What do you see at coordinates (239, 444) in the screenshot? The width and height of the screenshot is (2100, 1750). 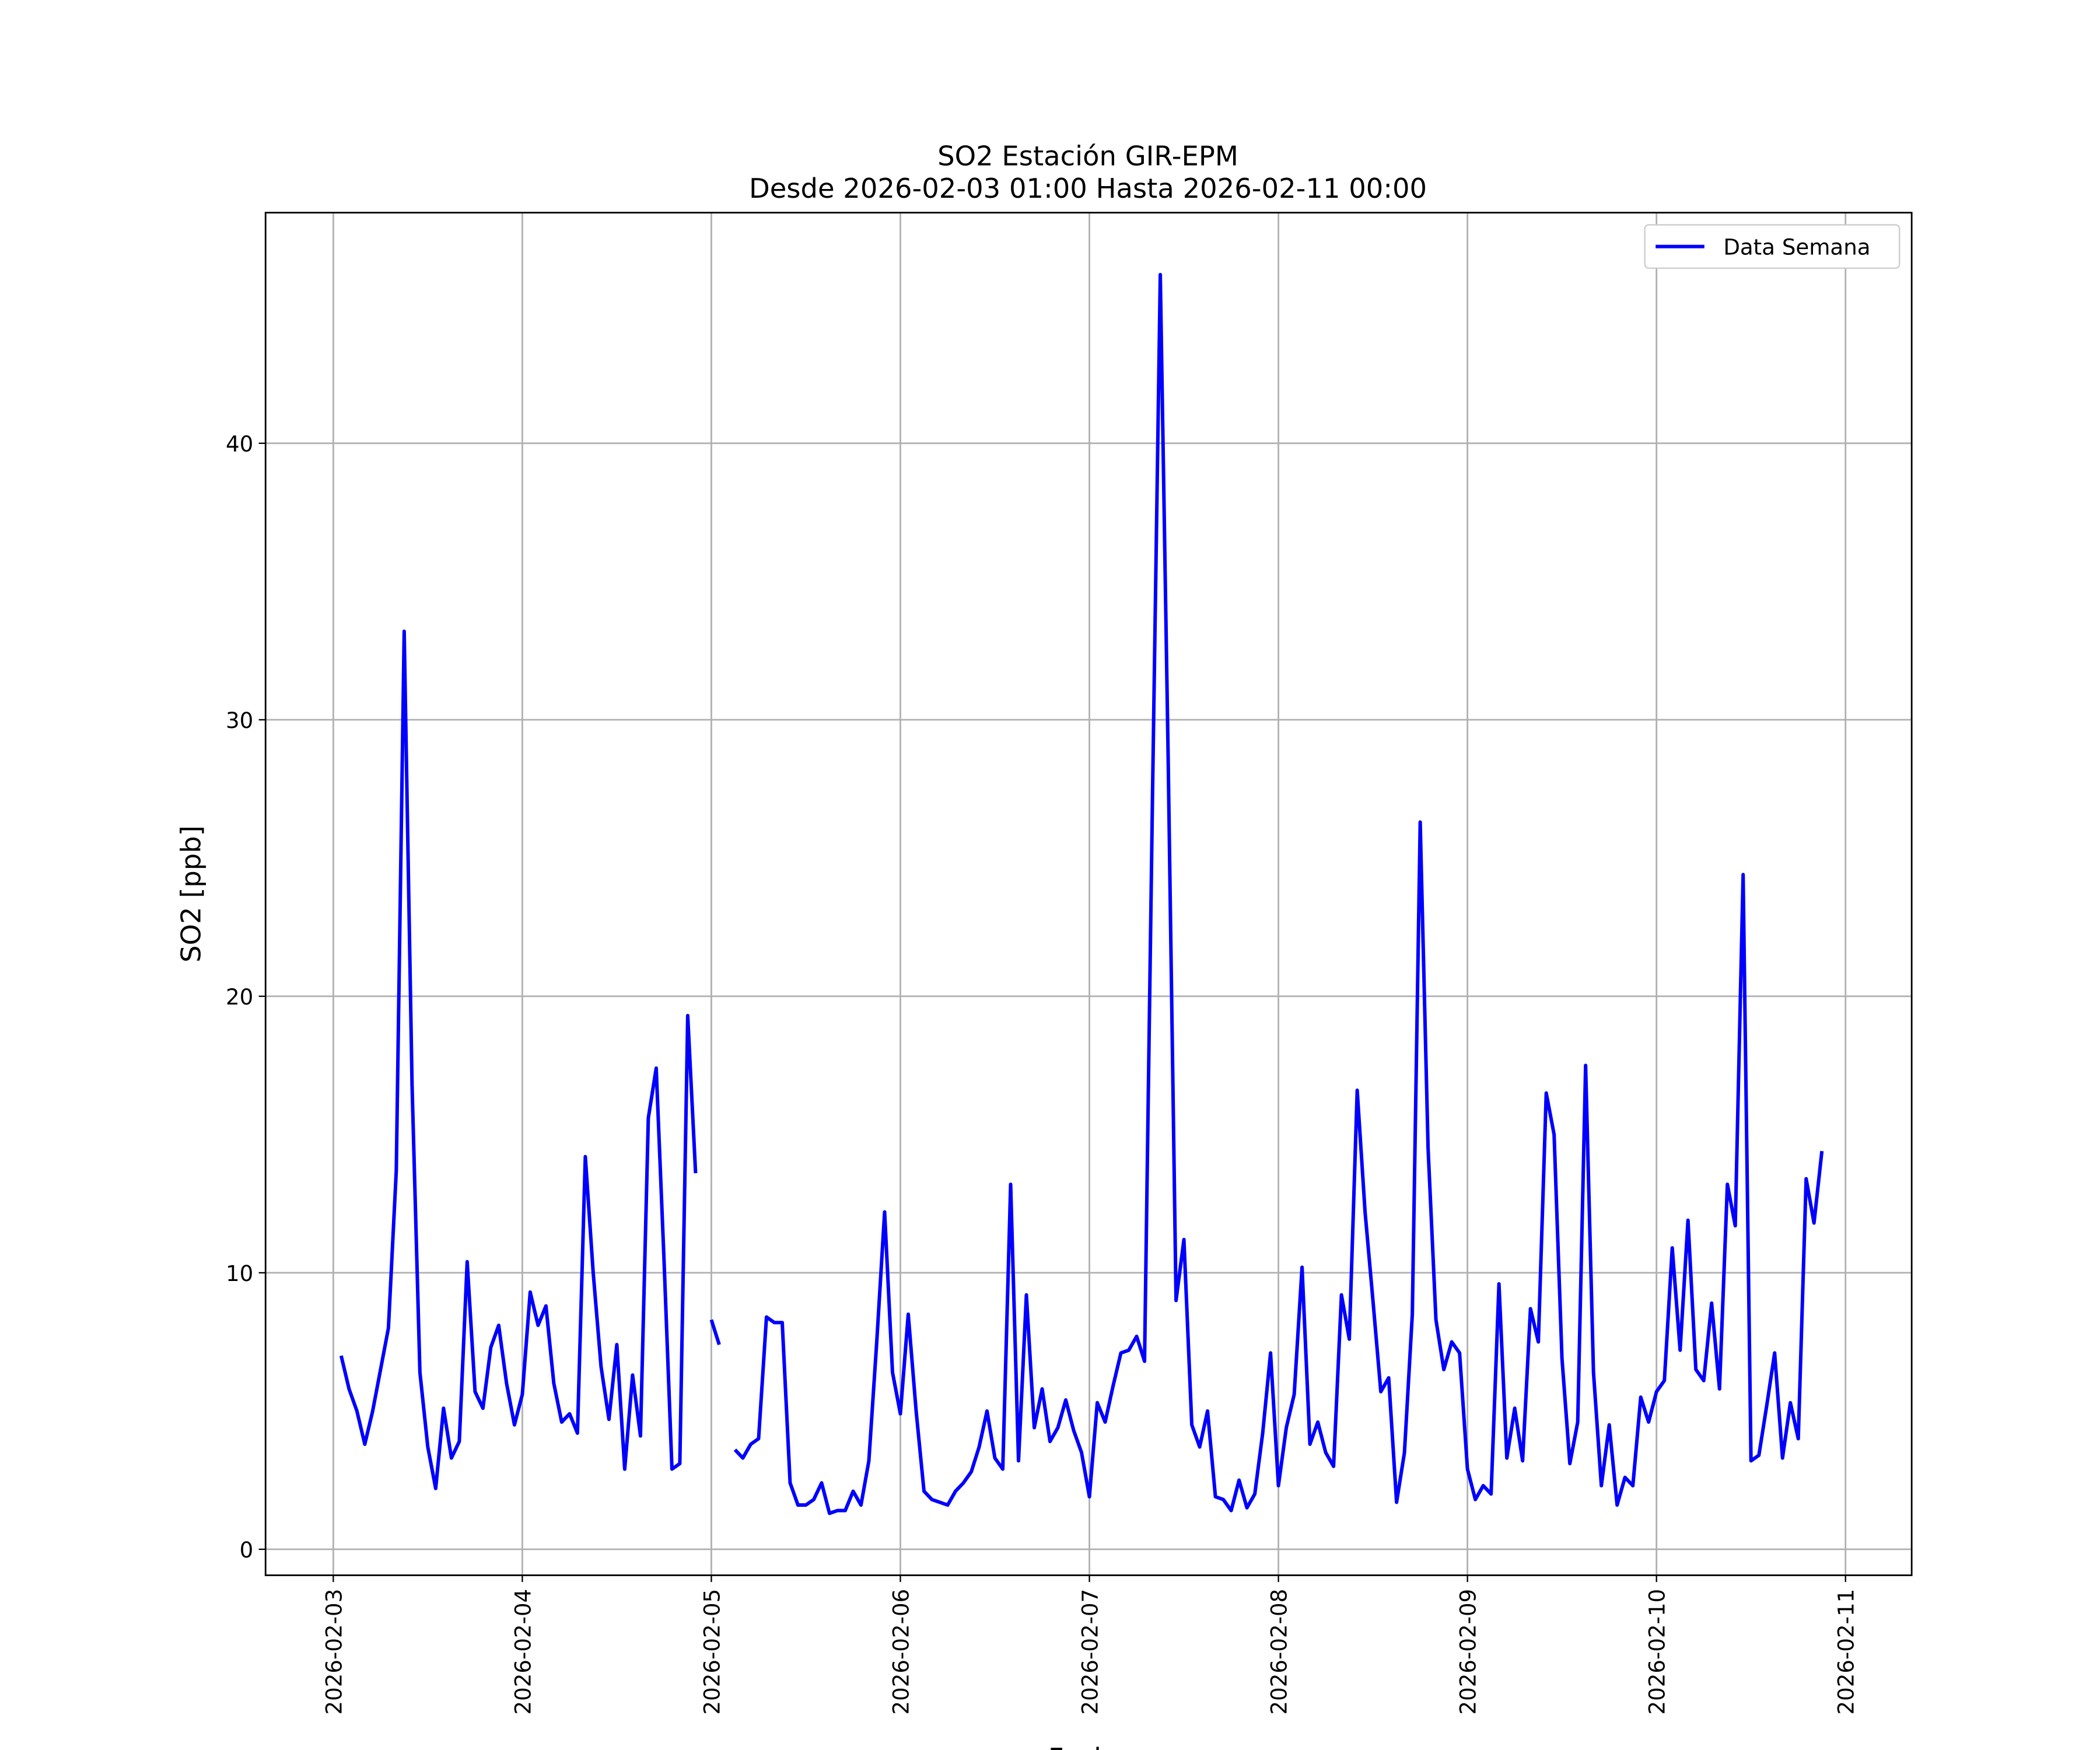 I see `y-tick-label: 40` at bounding box center [239, 444].